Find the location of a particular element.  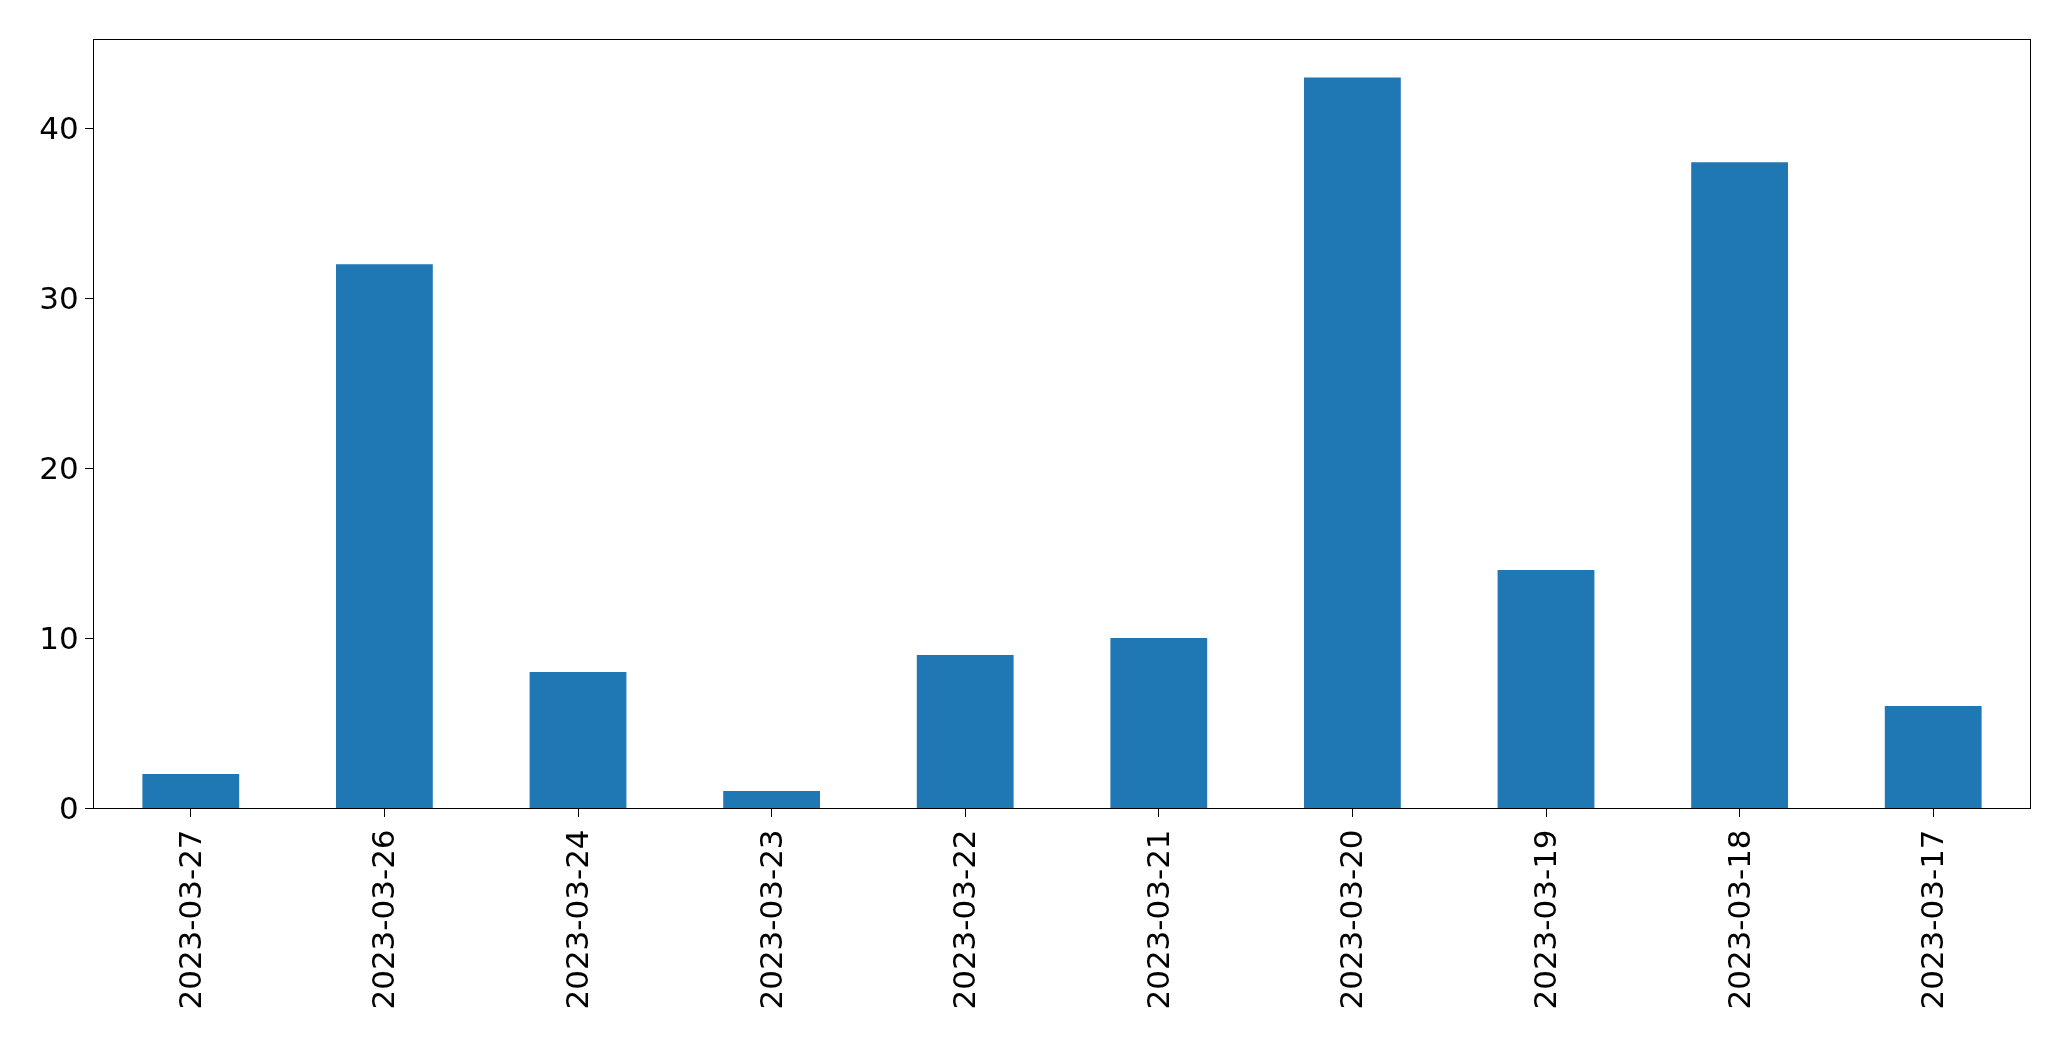

y-tick-label: 10 is located at coordinates (59, 637).